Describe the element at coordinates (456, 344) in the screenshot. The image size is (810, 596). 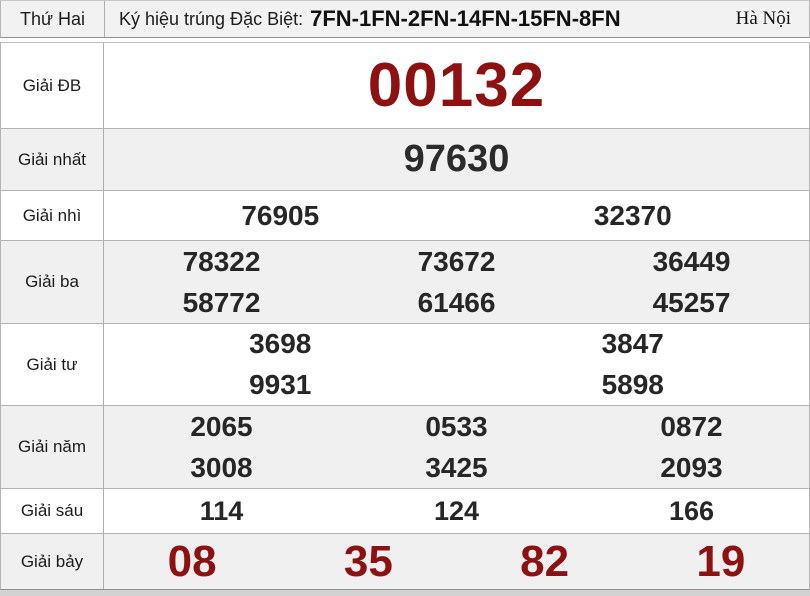
I see `prize-line: 3698 3847` at that location.